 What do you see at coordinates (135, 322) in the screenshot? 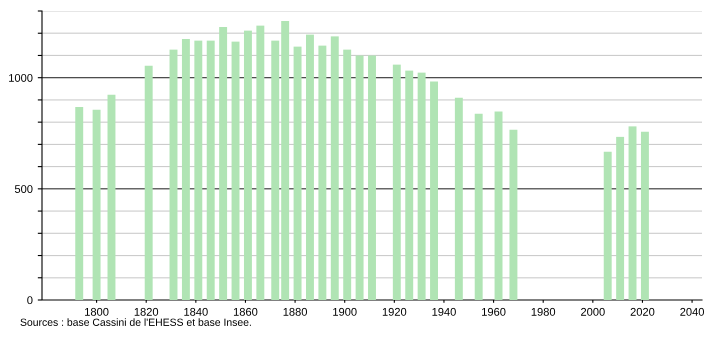
I see `source-note: Sources : base Cassini de l'EHESS et base Insee.` at bounding box center [135, 322].